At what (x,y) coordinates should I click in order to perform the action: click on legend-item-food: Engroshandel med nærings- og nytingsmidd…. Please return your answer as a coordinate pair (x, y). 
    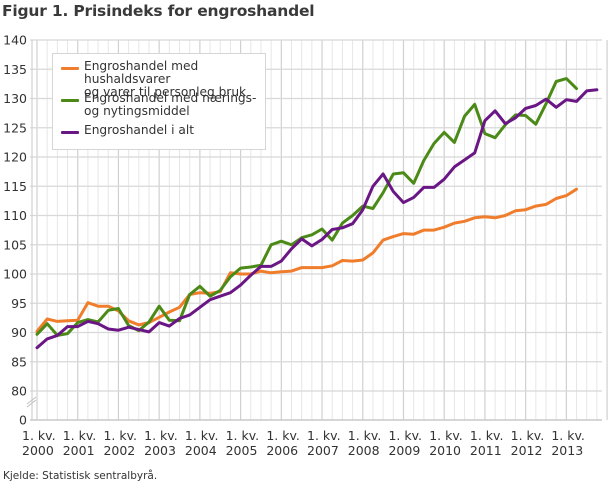
    Looking at the image, I should click on (160, 105).